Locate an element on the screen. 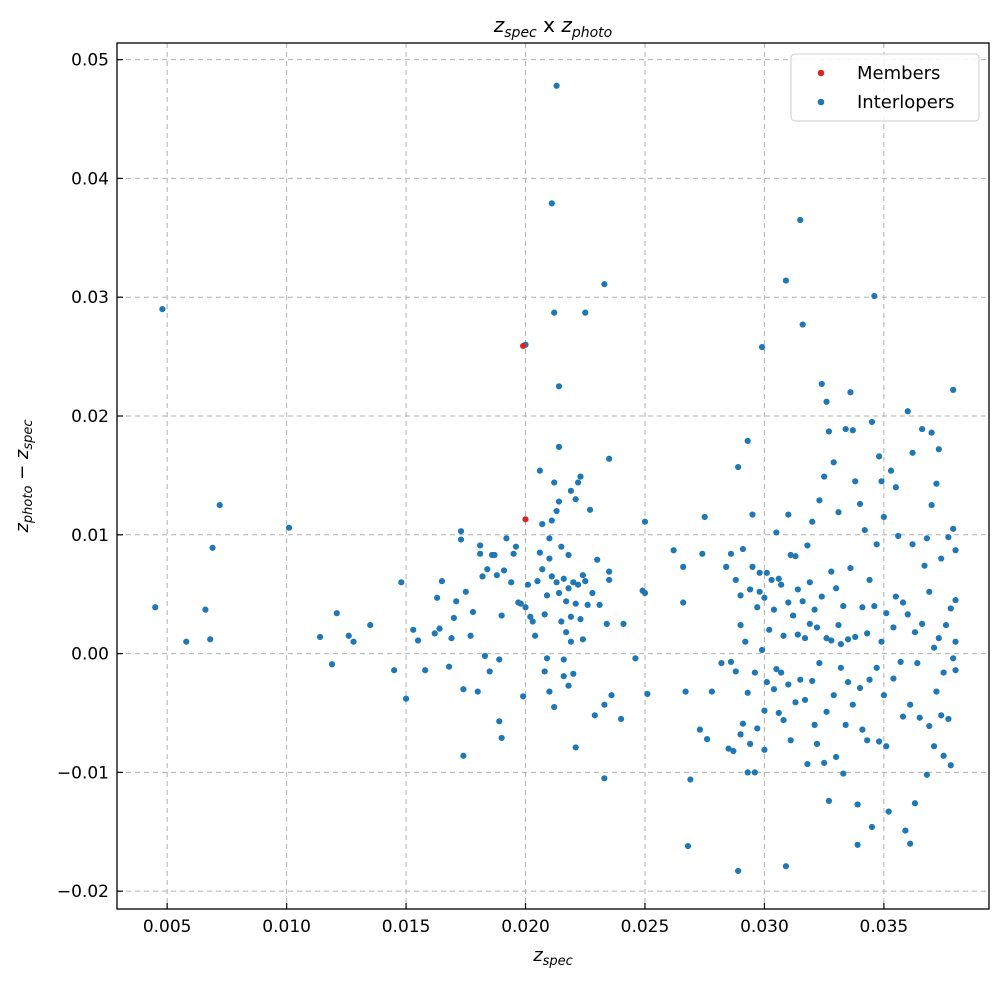  y-tick-label: −0.02 is located at coordinates (83, 892).